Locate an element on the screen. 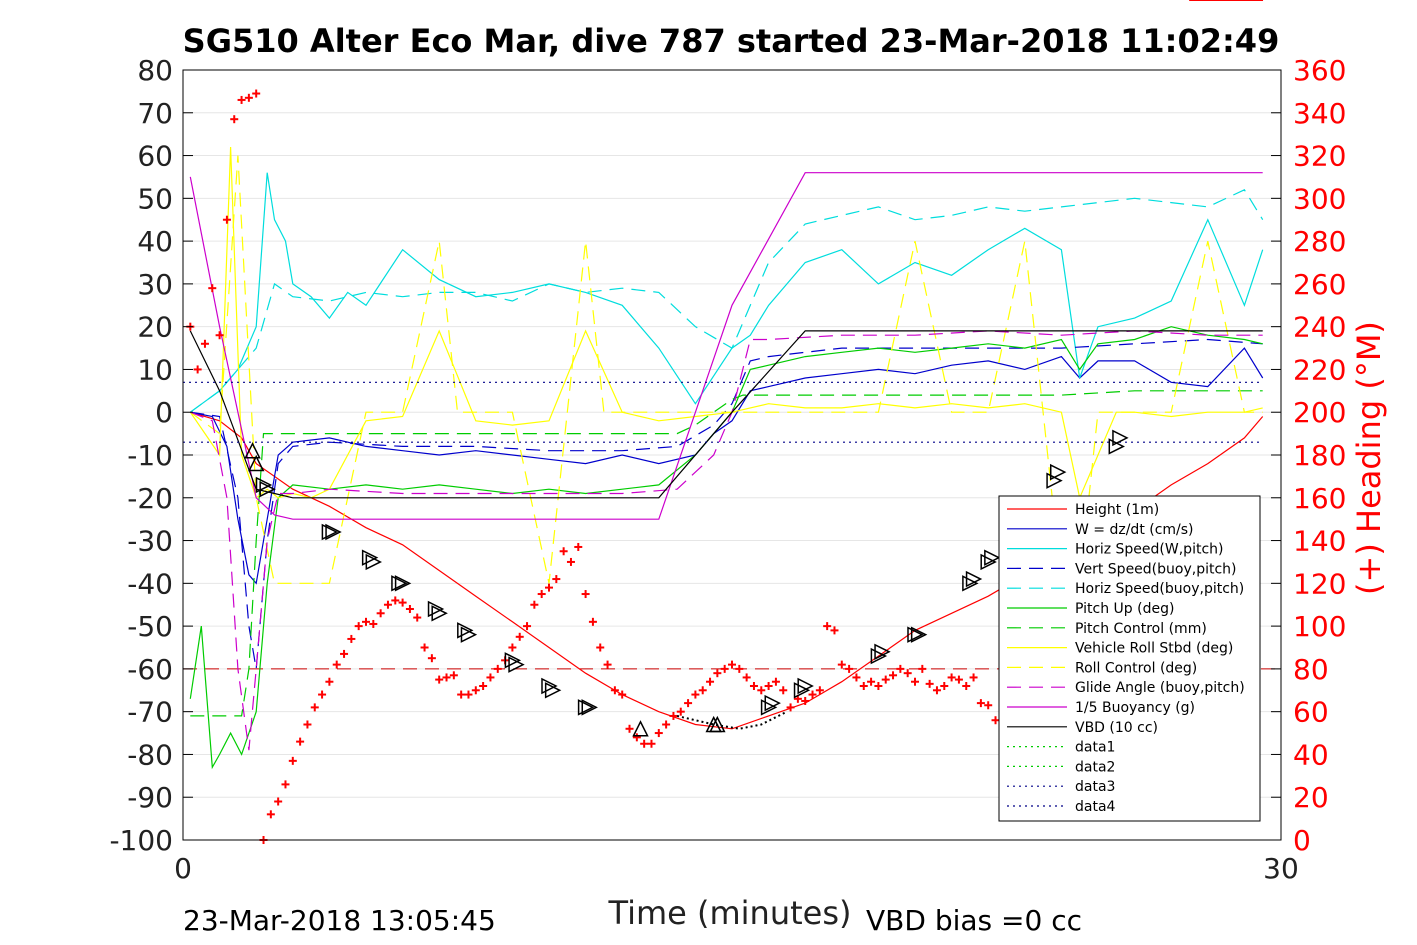  apogee-dotted-segment is located at coordinates (732, 720).